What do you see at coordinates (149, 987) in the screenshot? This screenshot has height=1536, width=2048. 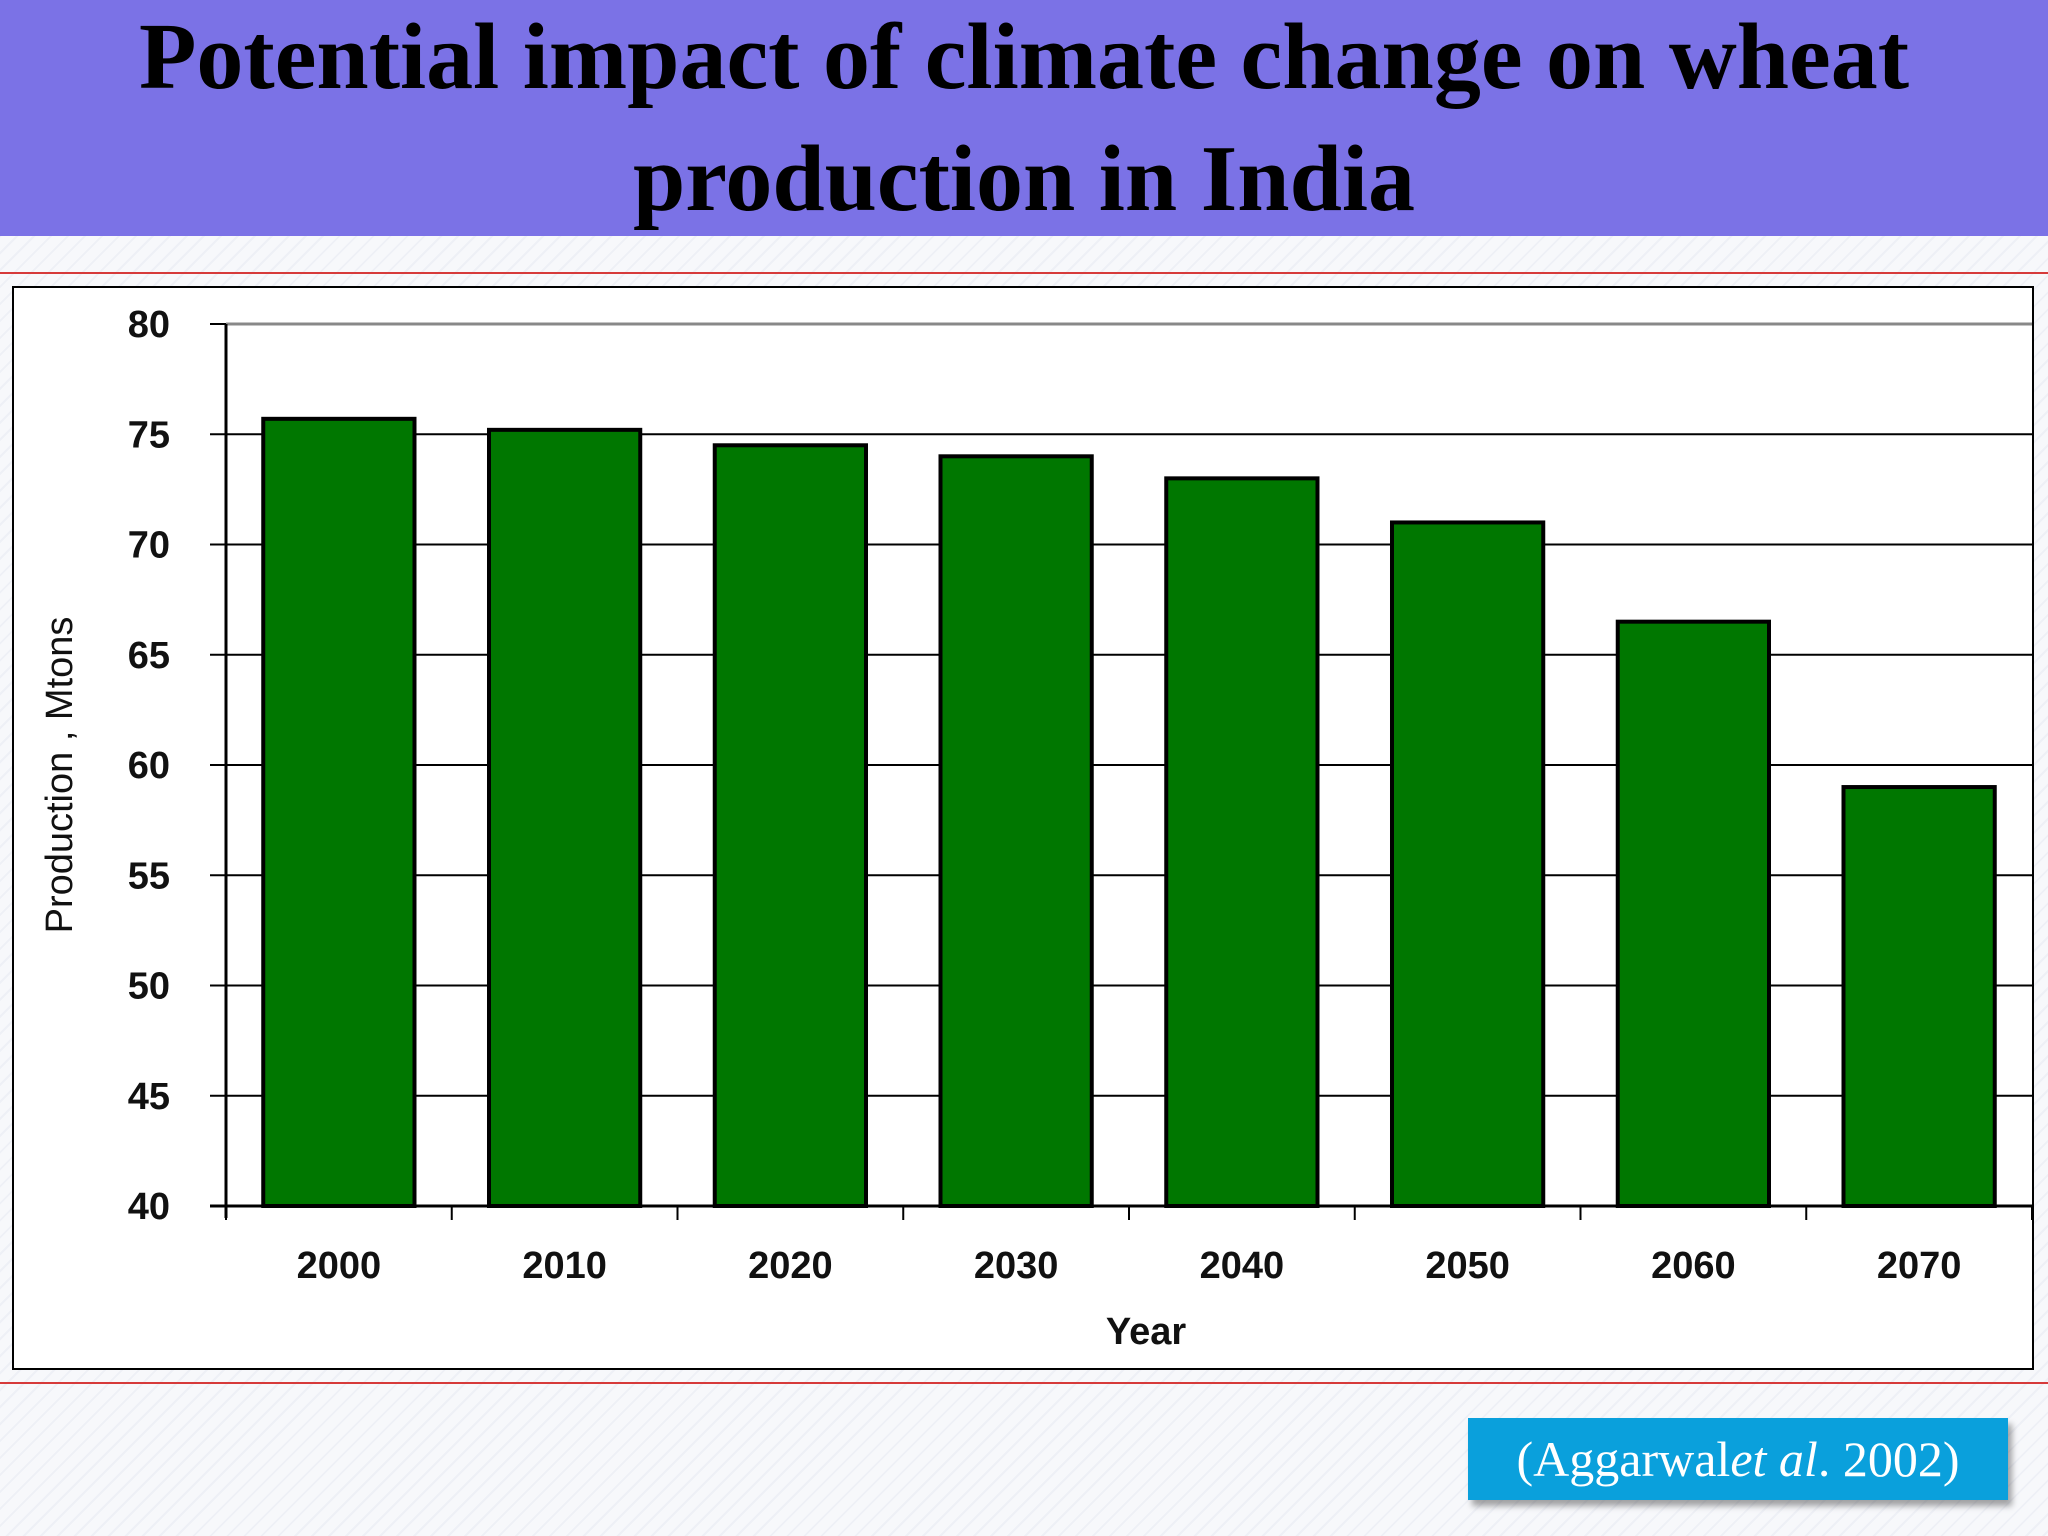 I see `y-tick-label: 50` at bounding box center [149, 987].